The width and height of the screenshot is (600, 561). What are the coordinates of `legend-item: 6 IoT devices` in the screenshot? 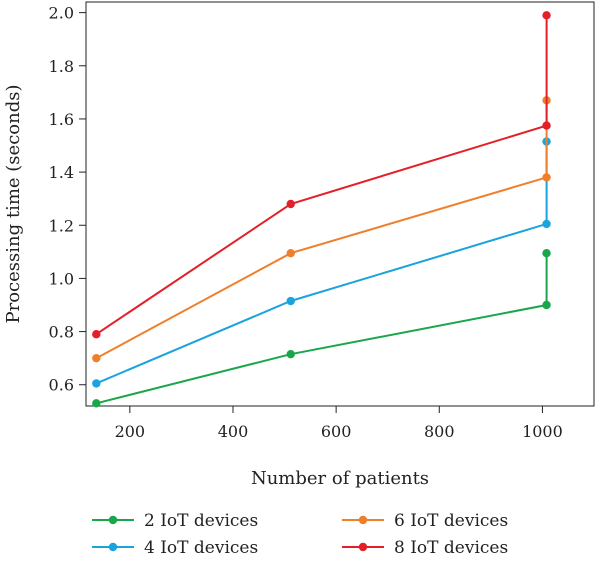 It's located at (425, 521).